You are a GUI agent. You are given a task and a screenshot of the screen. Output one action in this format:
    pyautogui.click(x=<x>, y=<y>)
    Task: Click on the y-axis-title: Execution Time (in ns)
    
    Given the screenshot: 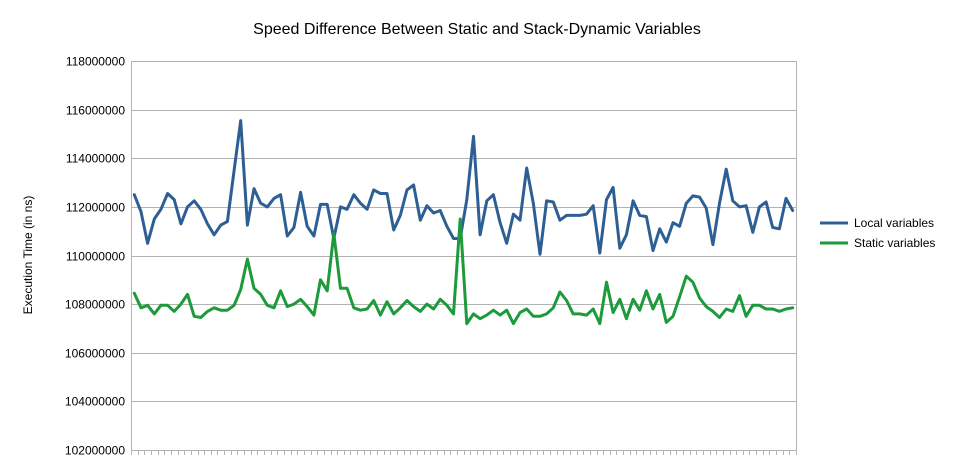 What is the action you would take?
    pyautogui.click(x=28, y=255)
    